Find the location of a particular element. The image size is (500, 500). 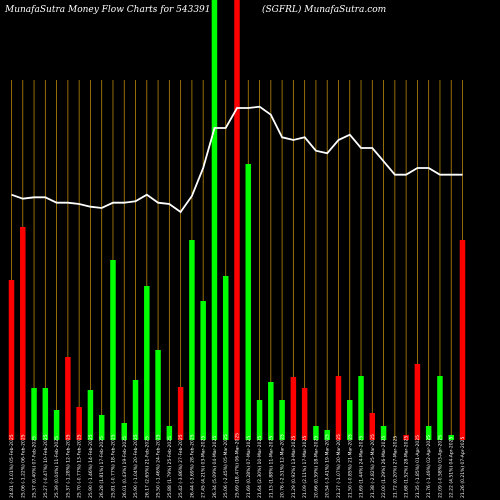

x-tick-label: 25.69 (18.47%) 06-Mar-2025 is located at coordinates (238, 465).